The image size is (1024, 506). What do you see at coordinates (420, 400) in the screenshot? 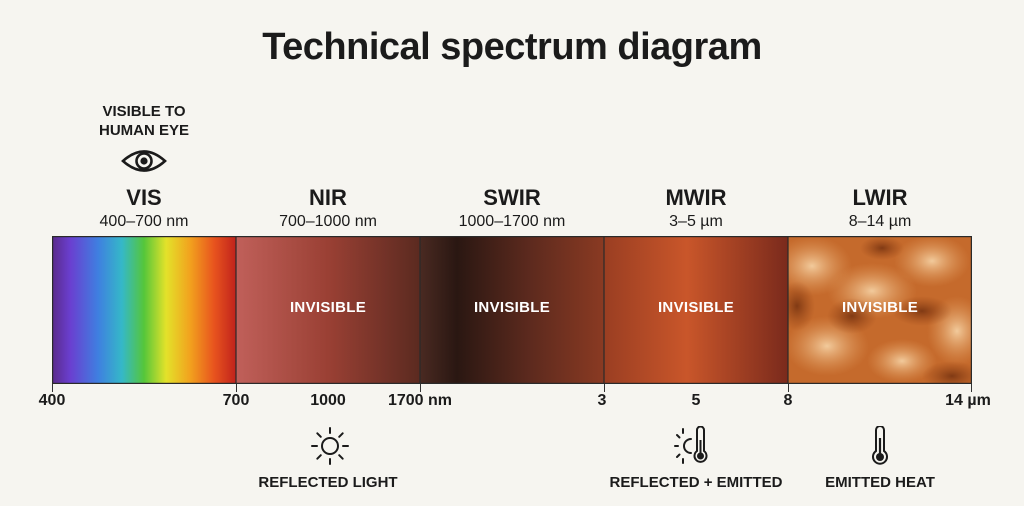
I see `tick-label-1700nm: 1700 nm` at bounding box center [420, 400].